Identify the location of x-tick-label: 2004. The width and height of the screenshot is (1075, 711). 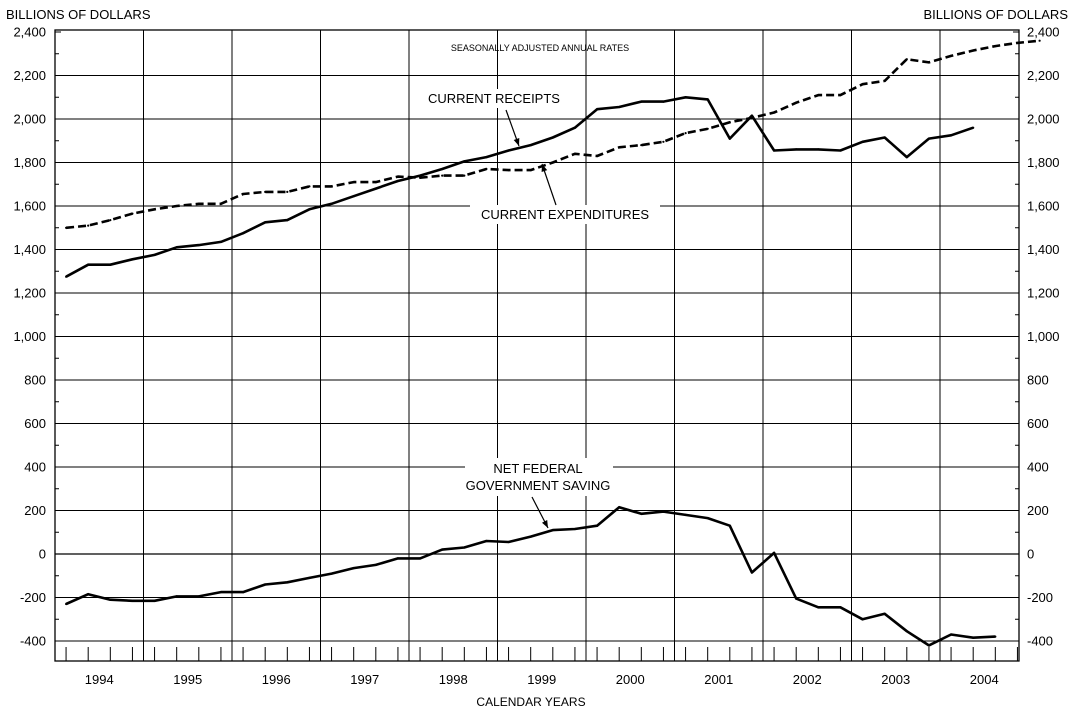
(984, 679).